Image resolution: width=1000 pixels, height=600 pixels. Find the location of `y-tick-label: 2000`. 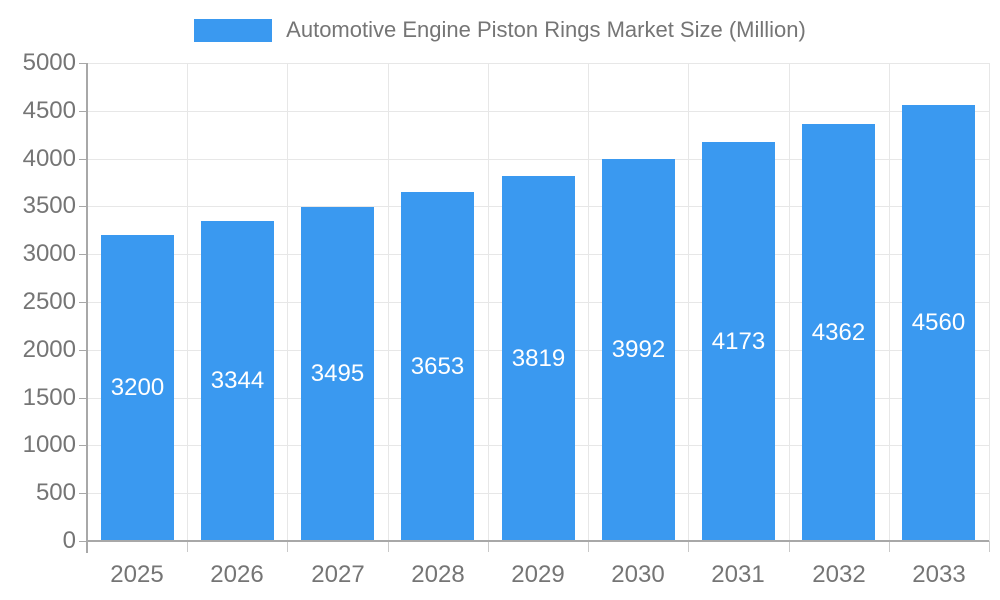

y-tick-label: 2000 is located at coordinates (49, 349).